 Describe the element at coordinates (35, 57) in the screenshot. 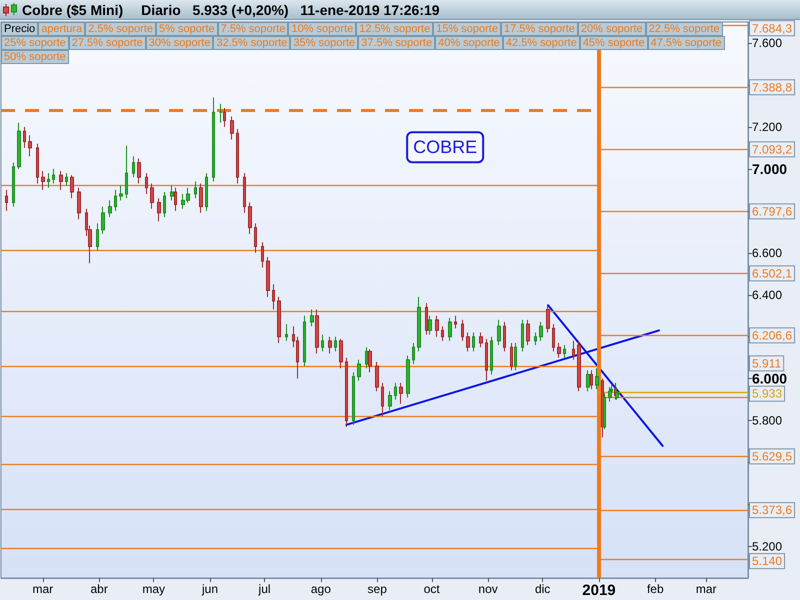

I see `annotation: 50% soporte` at that location.